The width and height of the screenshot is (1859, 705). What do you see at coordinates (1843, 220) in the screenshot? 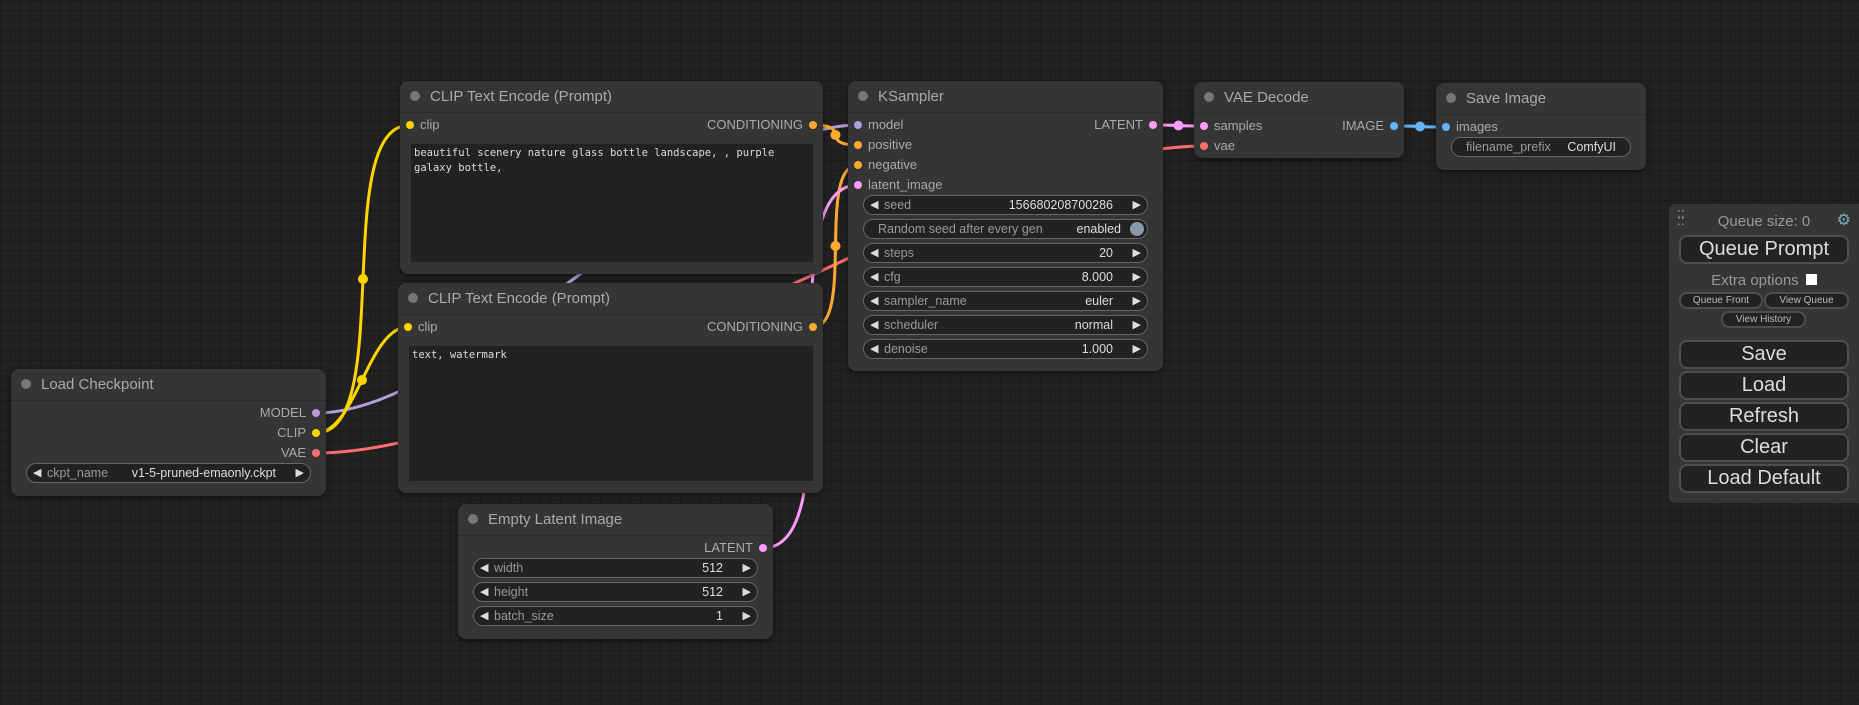
I see `gear-icon: ⚙` at bounding box center [1843, 220].